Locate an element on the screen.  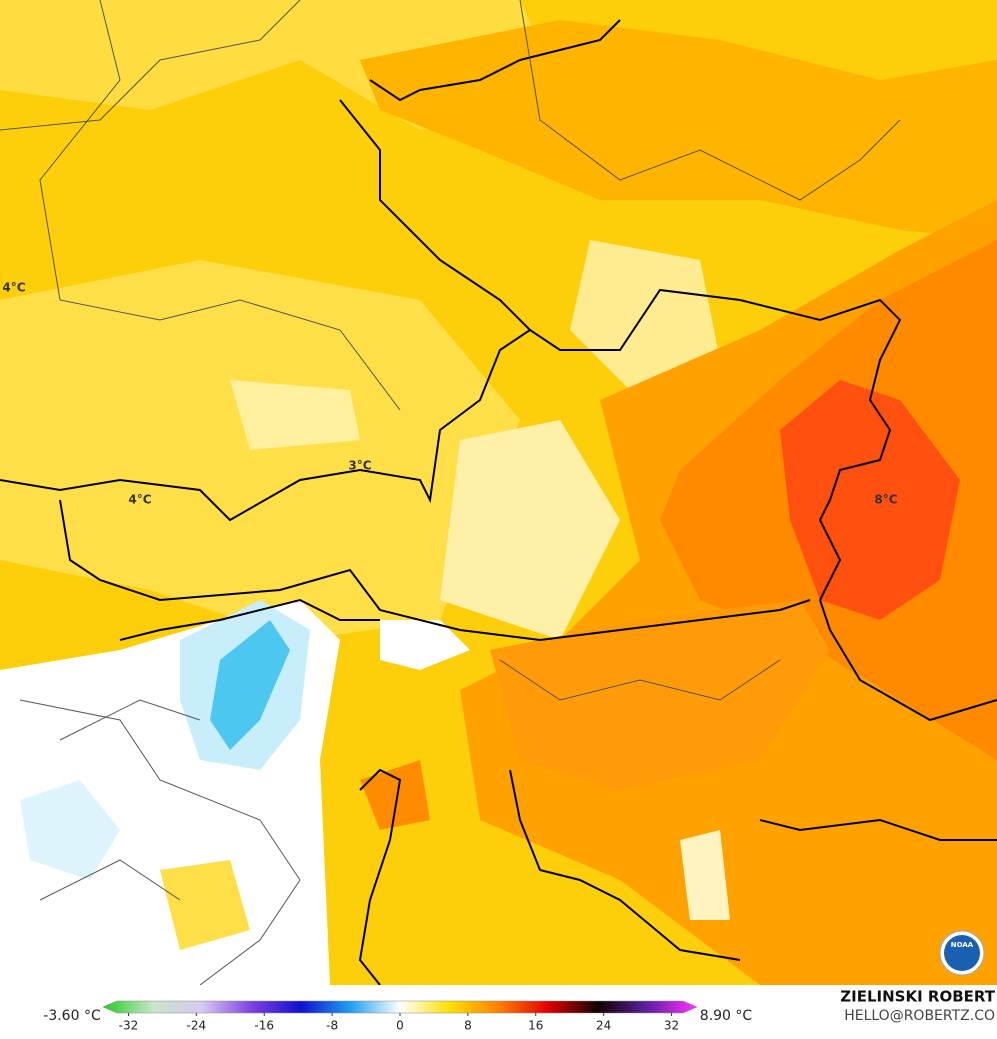
colorbar-tick-label: -32 is located at coordinates (129, 1026).